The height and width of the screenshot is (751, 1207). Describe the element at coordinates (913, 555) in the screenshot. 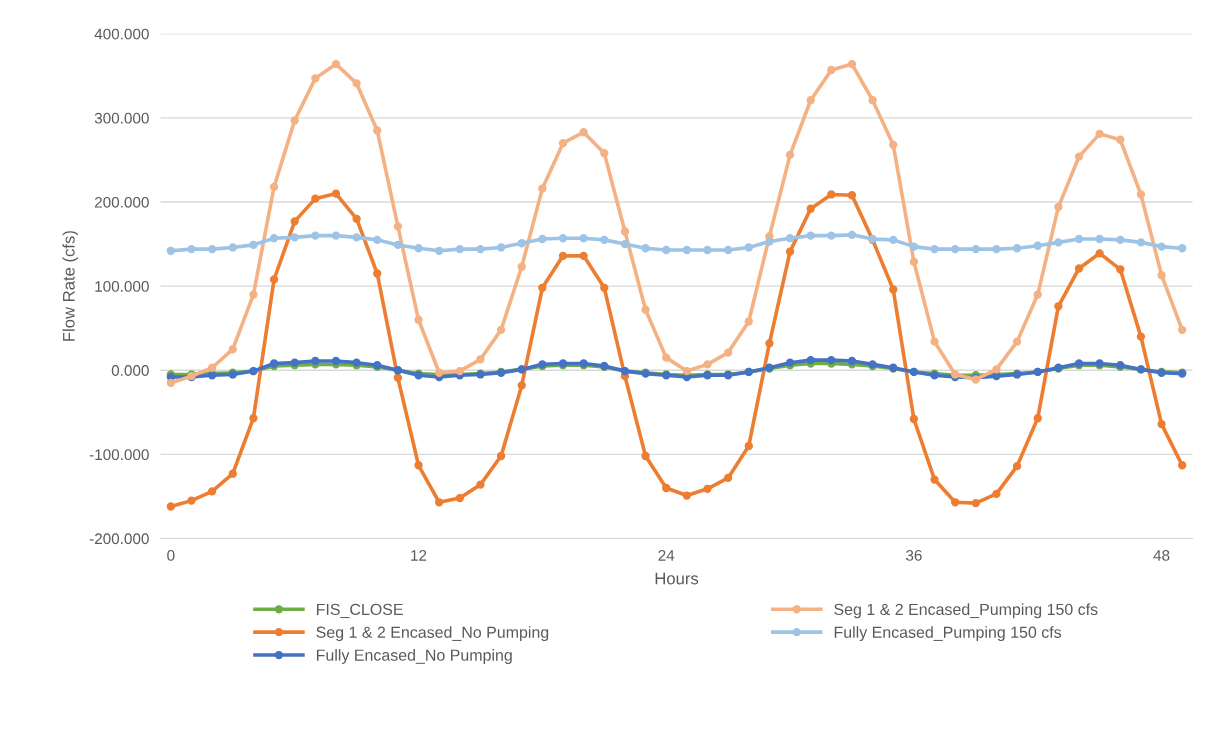

I see `x-tick-label: 36` at that location.